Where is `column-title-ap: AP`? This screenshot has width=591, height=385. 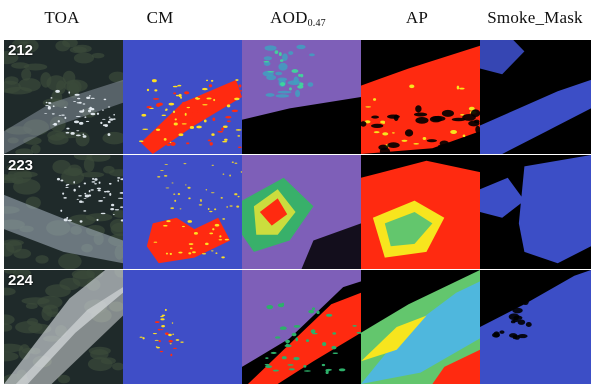 column-title-ap: AP is located at coordinates (417, 17).